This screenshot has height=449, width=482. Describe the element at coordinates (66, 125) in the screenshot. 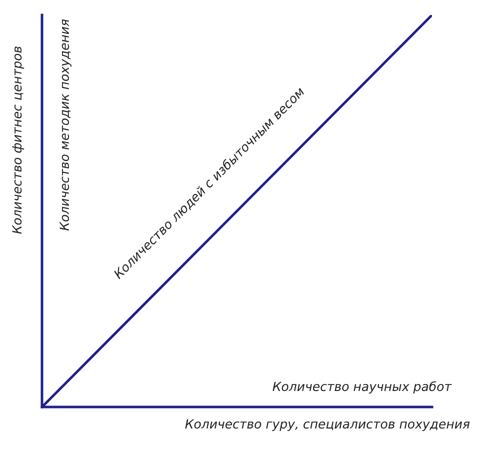

I see `annotation: Количество методик похудения` at that location.